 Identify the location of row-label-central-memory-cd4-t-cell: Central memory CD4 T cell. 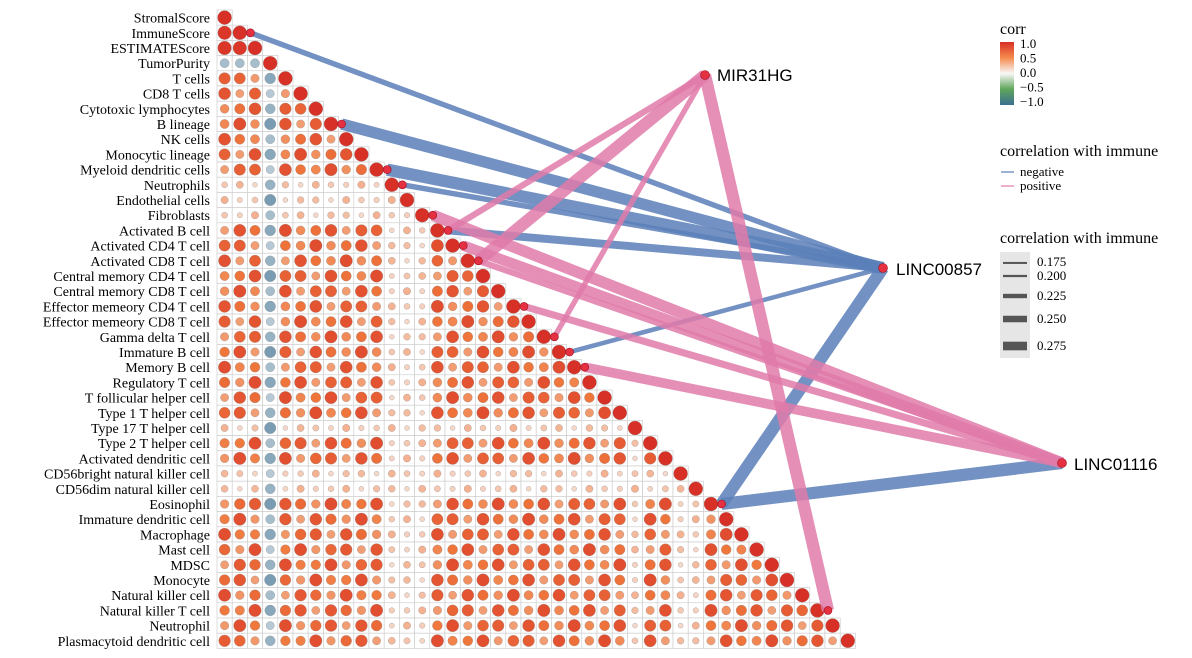
(131, 277).